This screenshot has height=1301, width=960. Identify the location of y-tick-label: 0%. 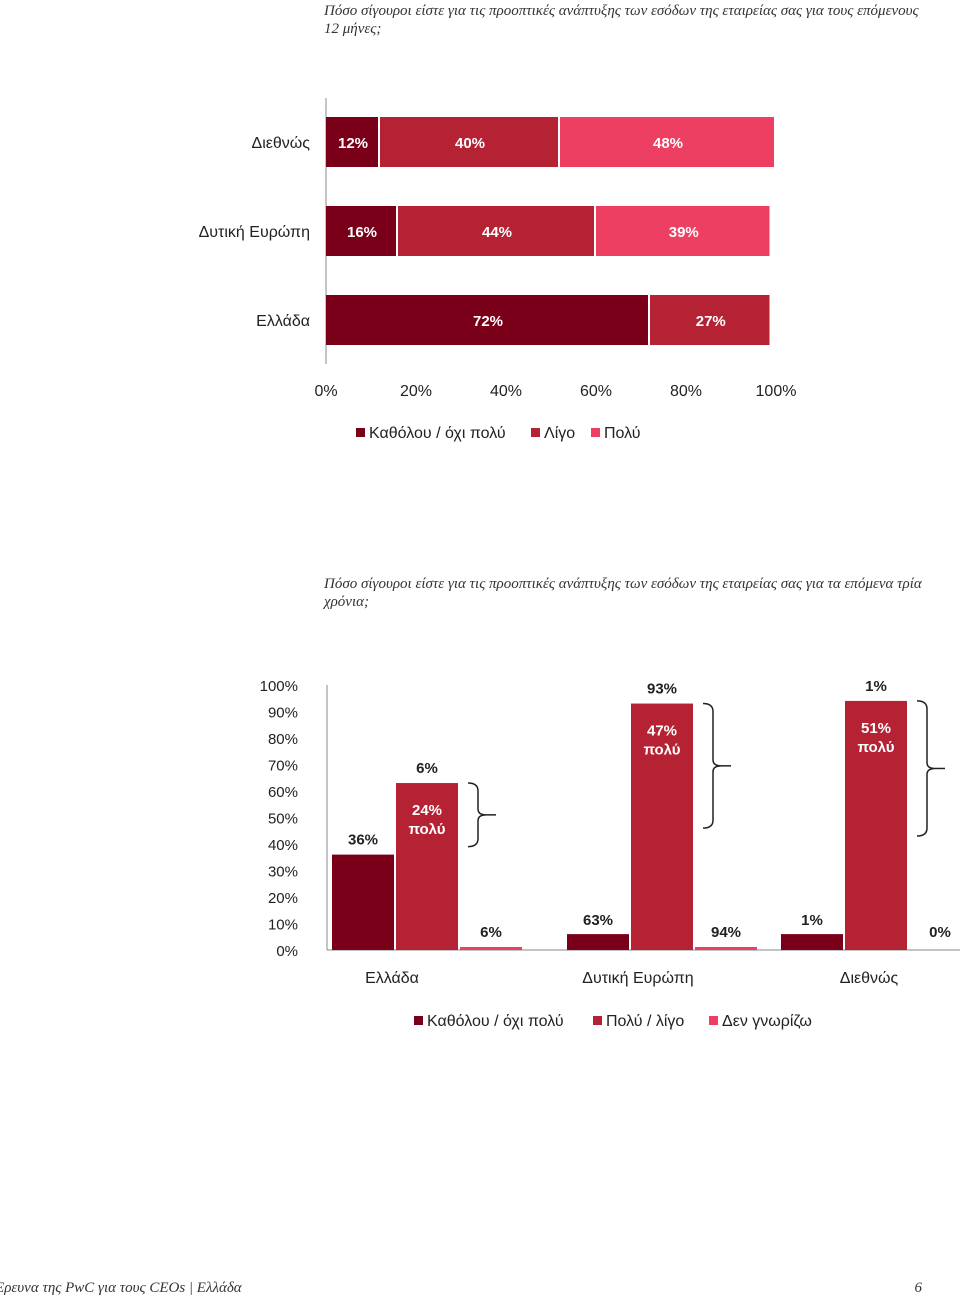
(287, 951).